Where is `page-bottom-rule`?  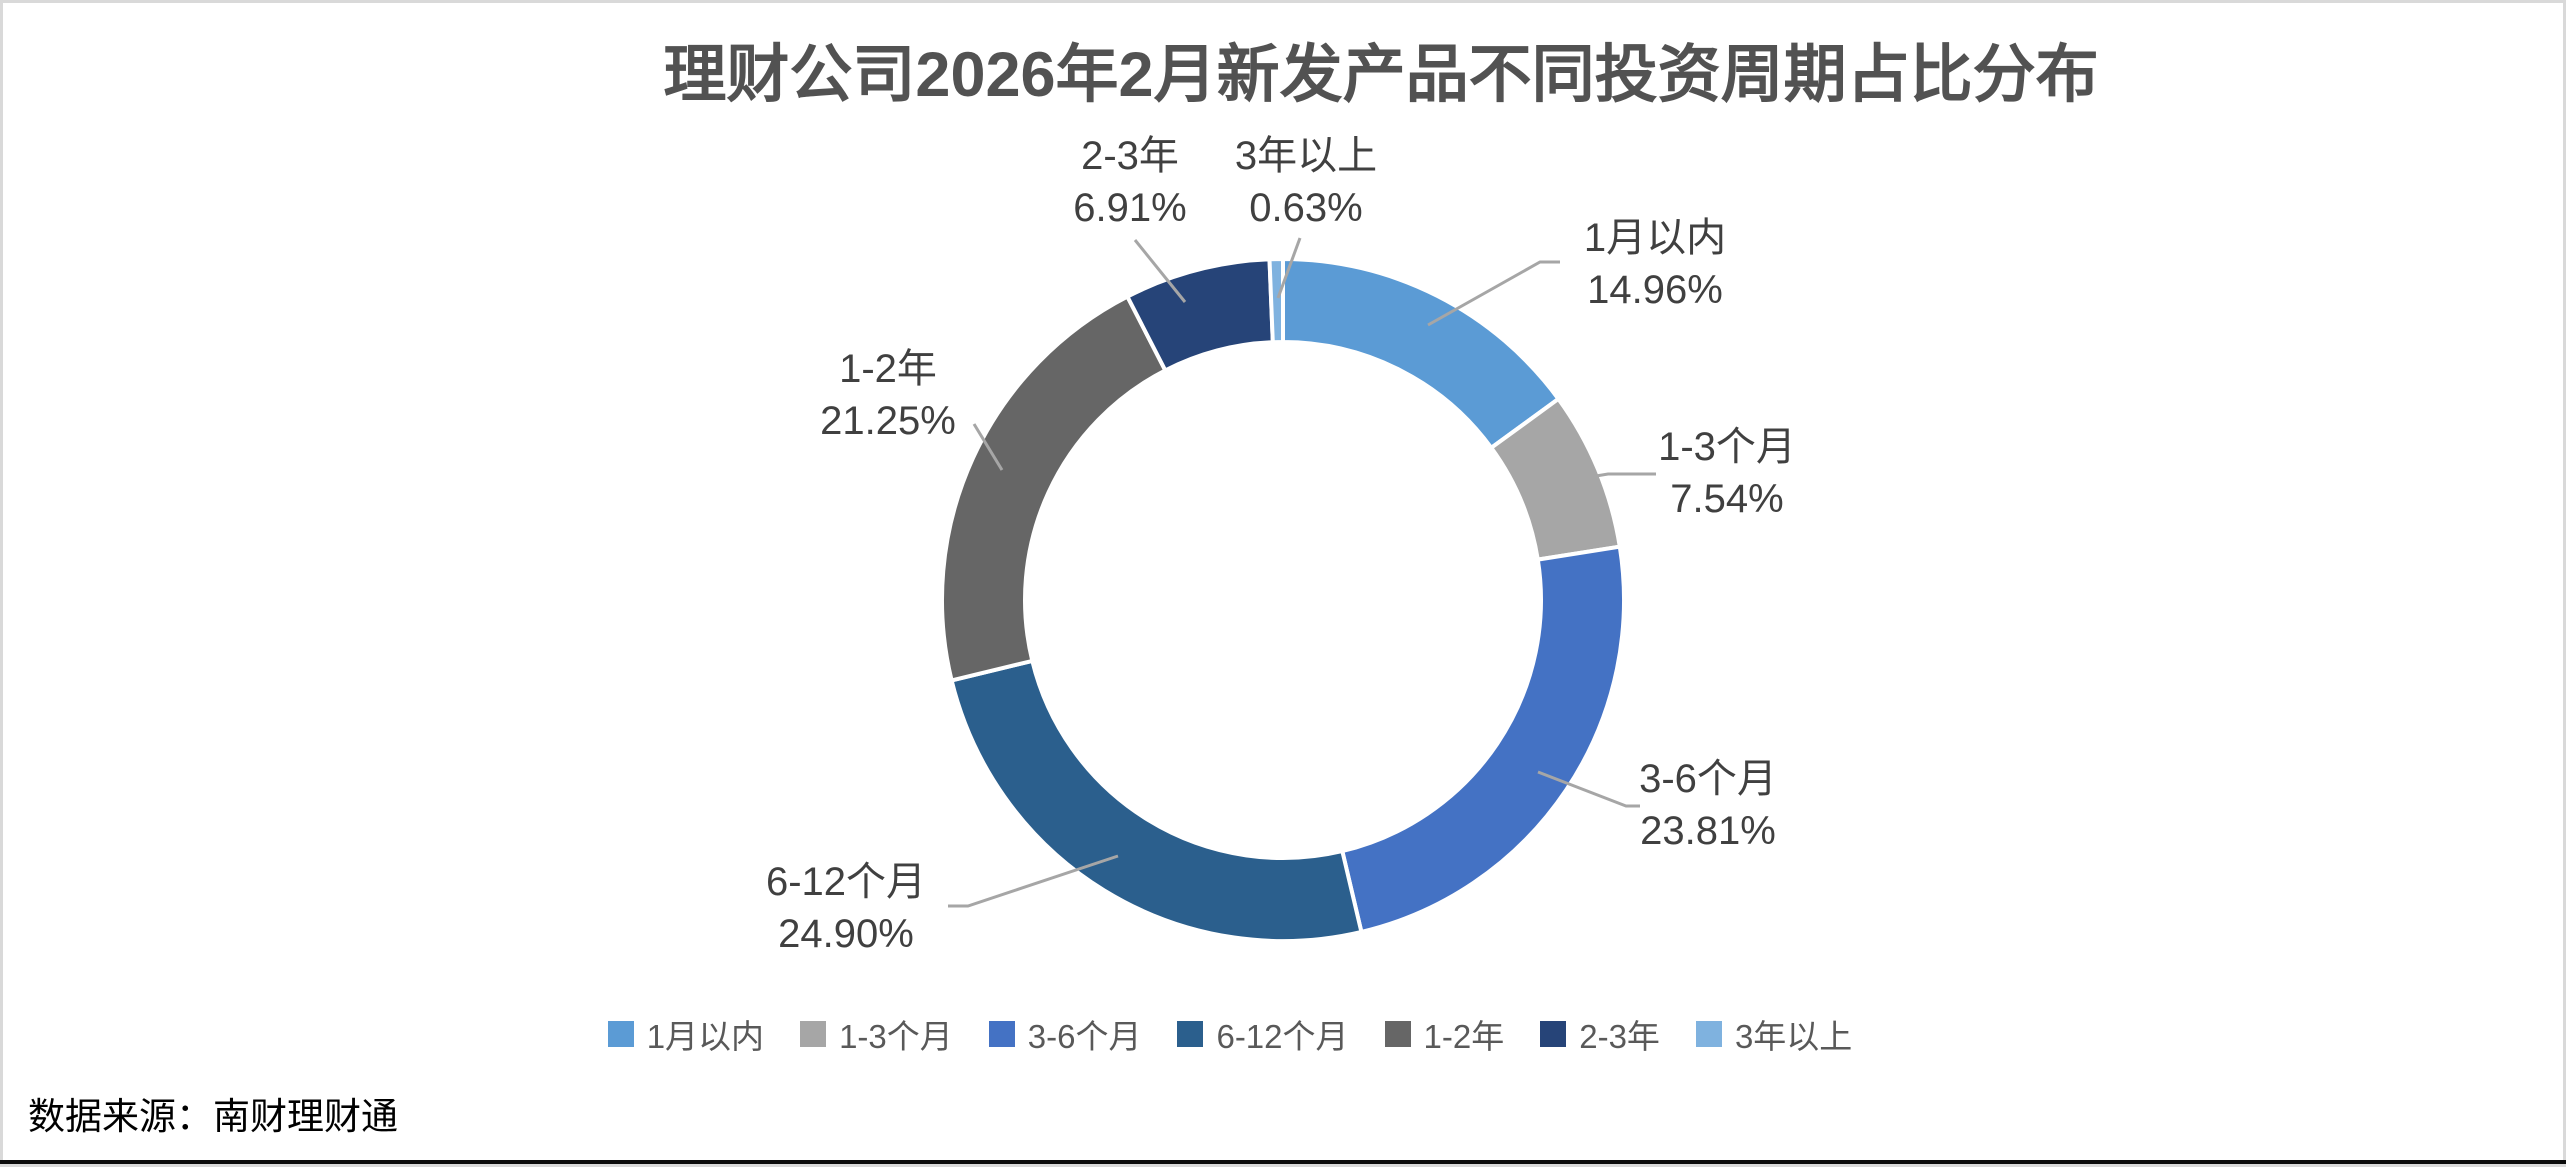
page-bottom-rule is located at coordinates (1283, 1162).